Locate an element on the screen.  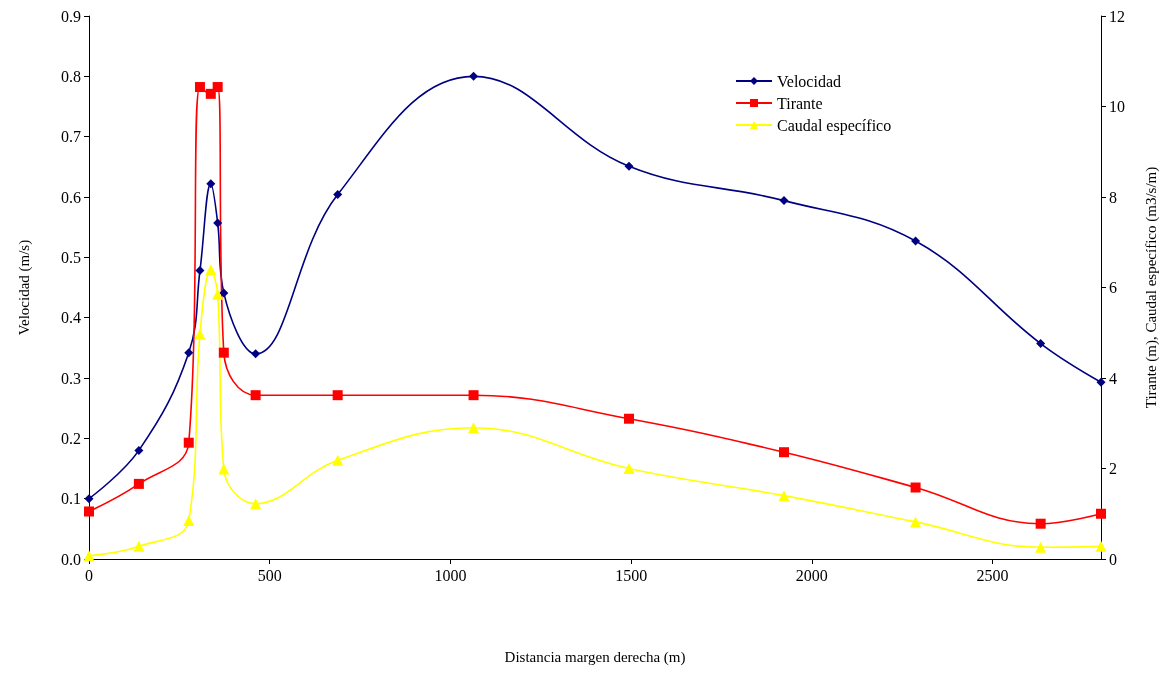
legend-label: Tirante is located at coordinates (800, 103).